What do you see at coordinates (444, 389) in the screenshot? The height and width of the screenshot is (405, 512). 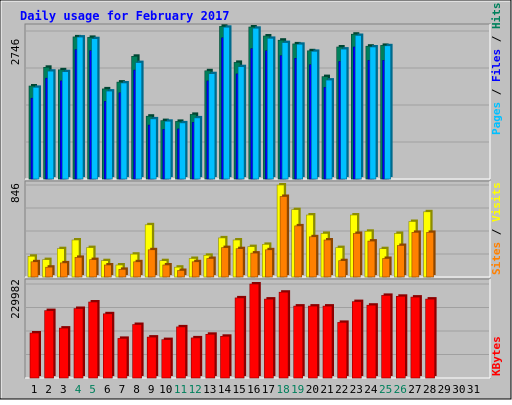 I see `x-tick-label: 29` at bounding box center [444, 389].